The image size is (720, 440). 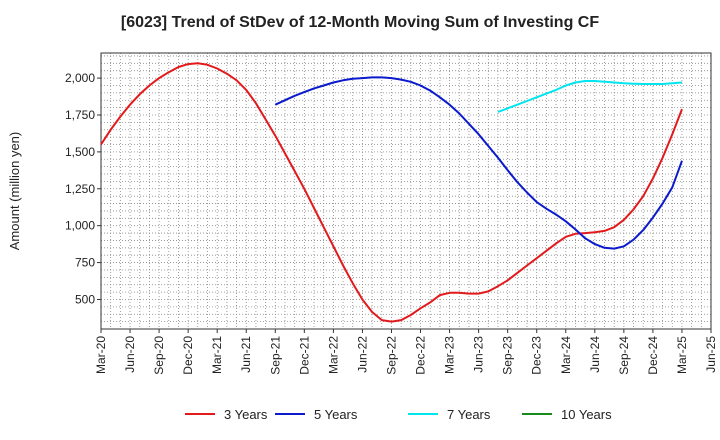 What do you see at coordinates (85, 263) in the screenshot?
I see `y-tick-label: 750` at bounding box center [85, 263].